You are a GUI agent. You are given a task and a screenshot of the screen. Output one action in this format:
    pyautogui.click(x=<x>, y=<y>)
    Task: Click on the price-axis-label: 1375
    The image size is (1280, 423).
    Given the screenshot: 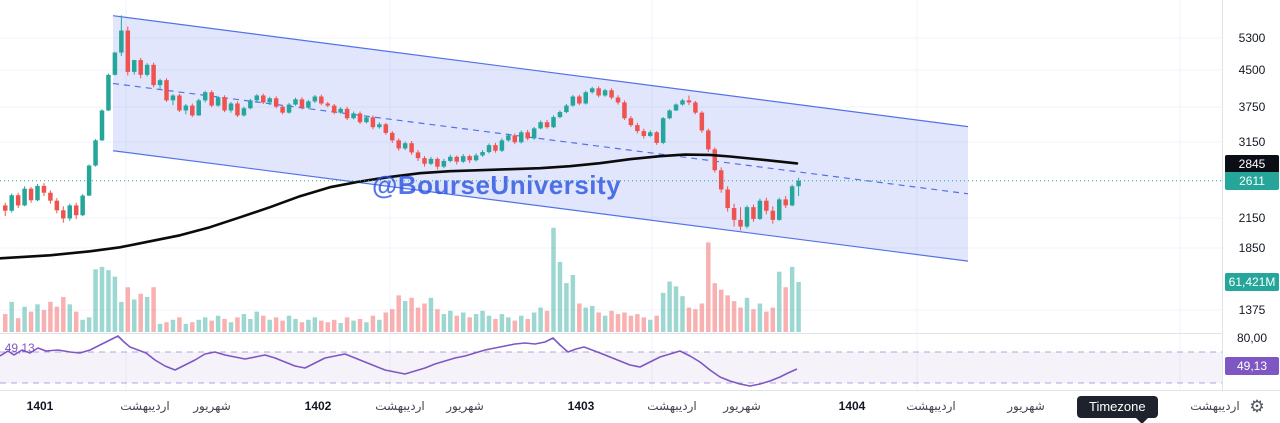 What is the action you would take?
    pyautogui.click(x=1252, y=310)
    